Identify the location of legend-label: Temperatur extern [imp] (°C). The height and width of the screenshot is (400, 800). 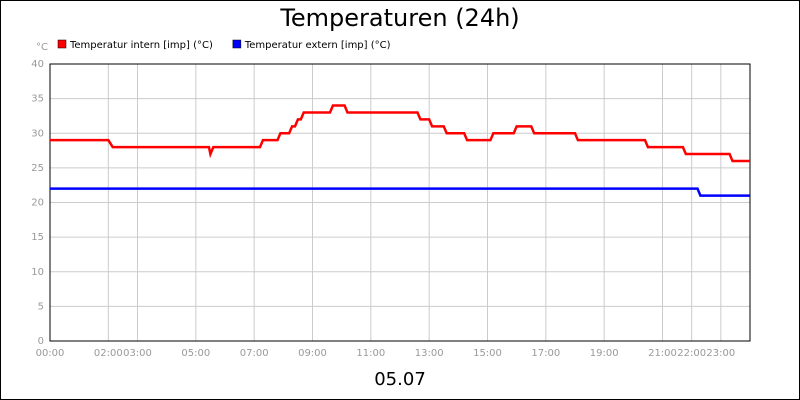
(317, 45).